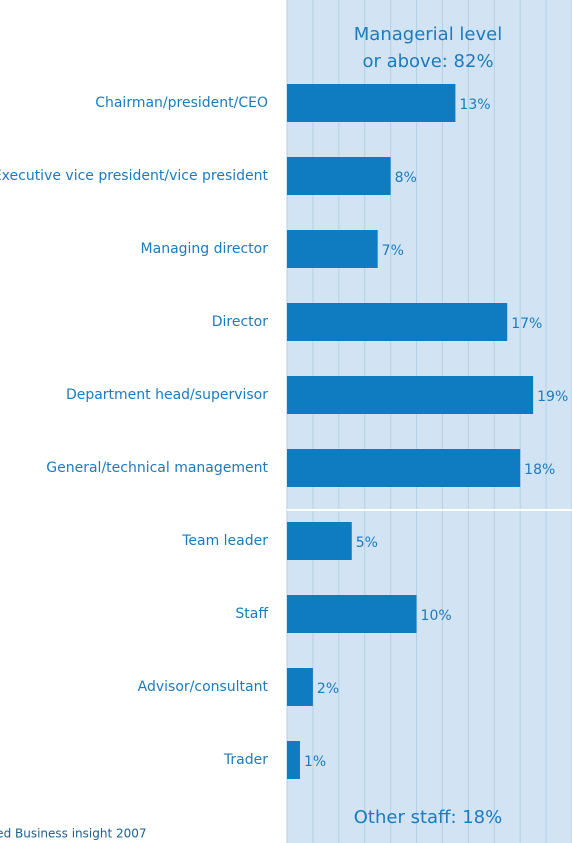 The image size is (572, 843). I want to click on category-label: Staff, so click(251, 614).